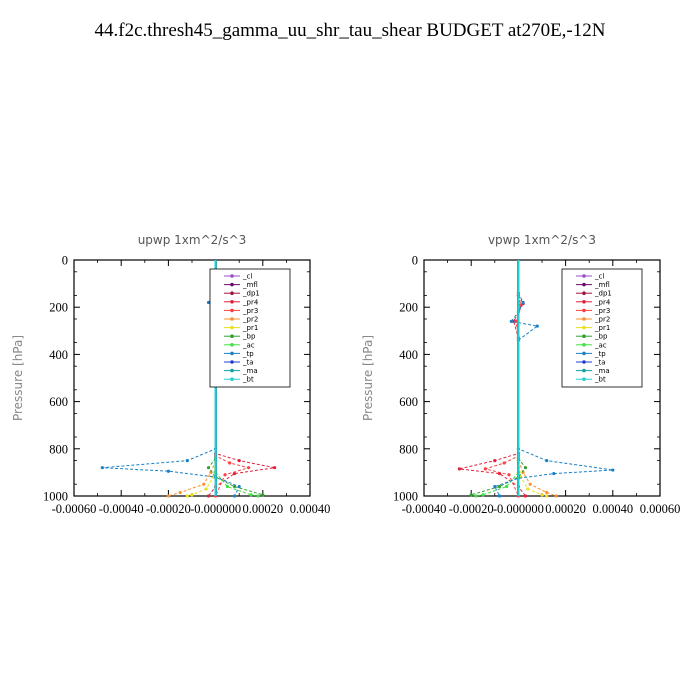 The height and width of the screenshot is (700, 700). I want to click on y-tick-label: 200, so click(58, 308).